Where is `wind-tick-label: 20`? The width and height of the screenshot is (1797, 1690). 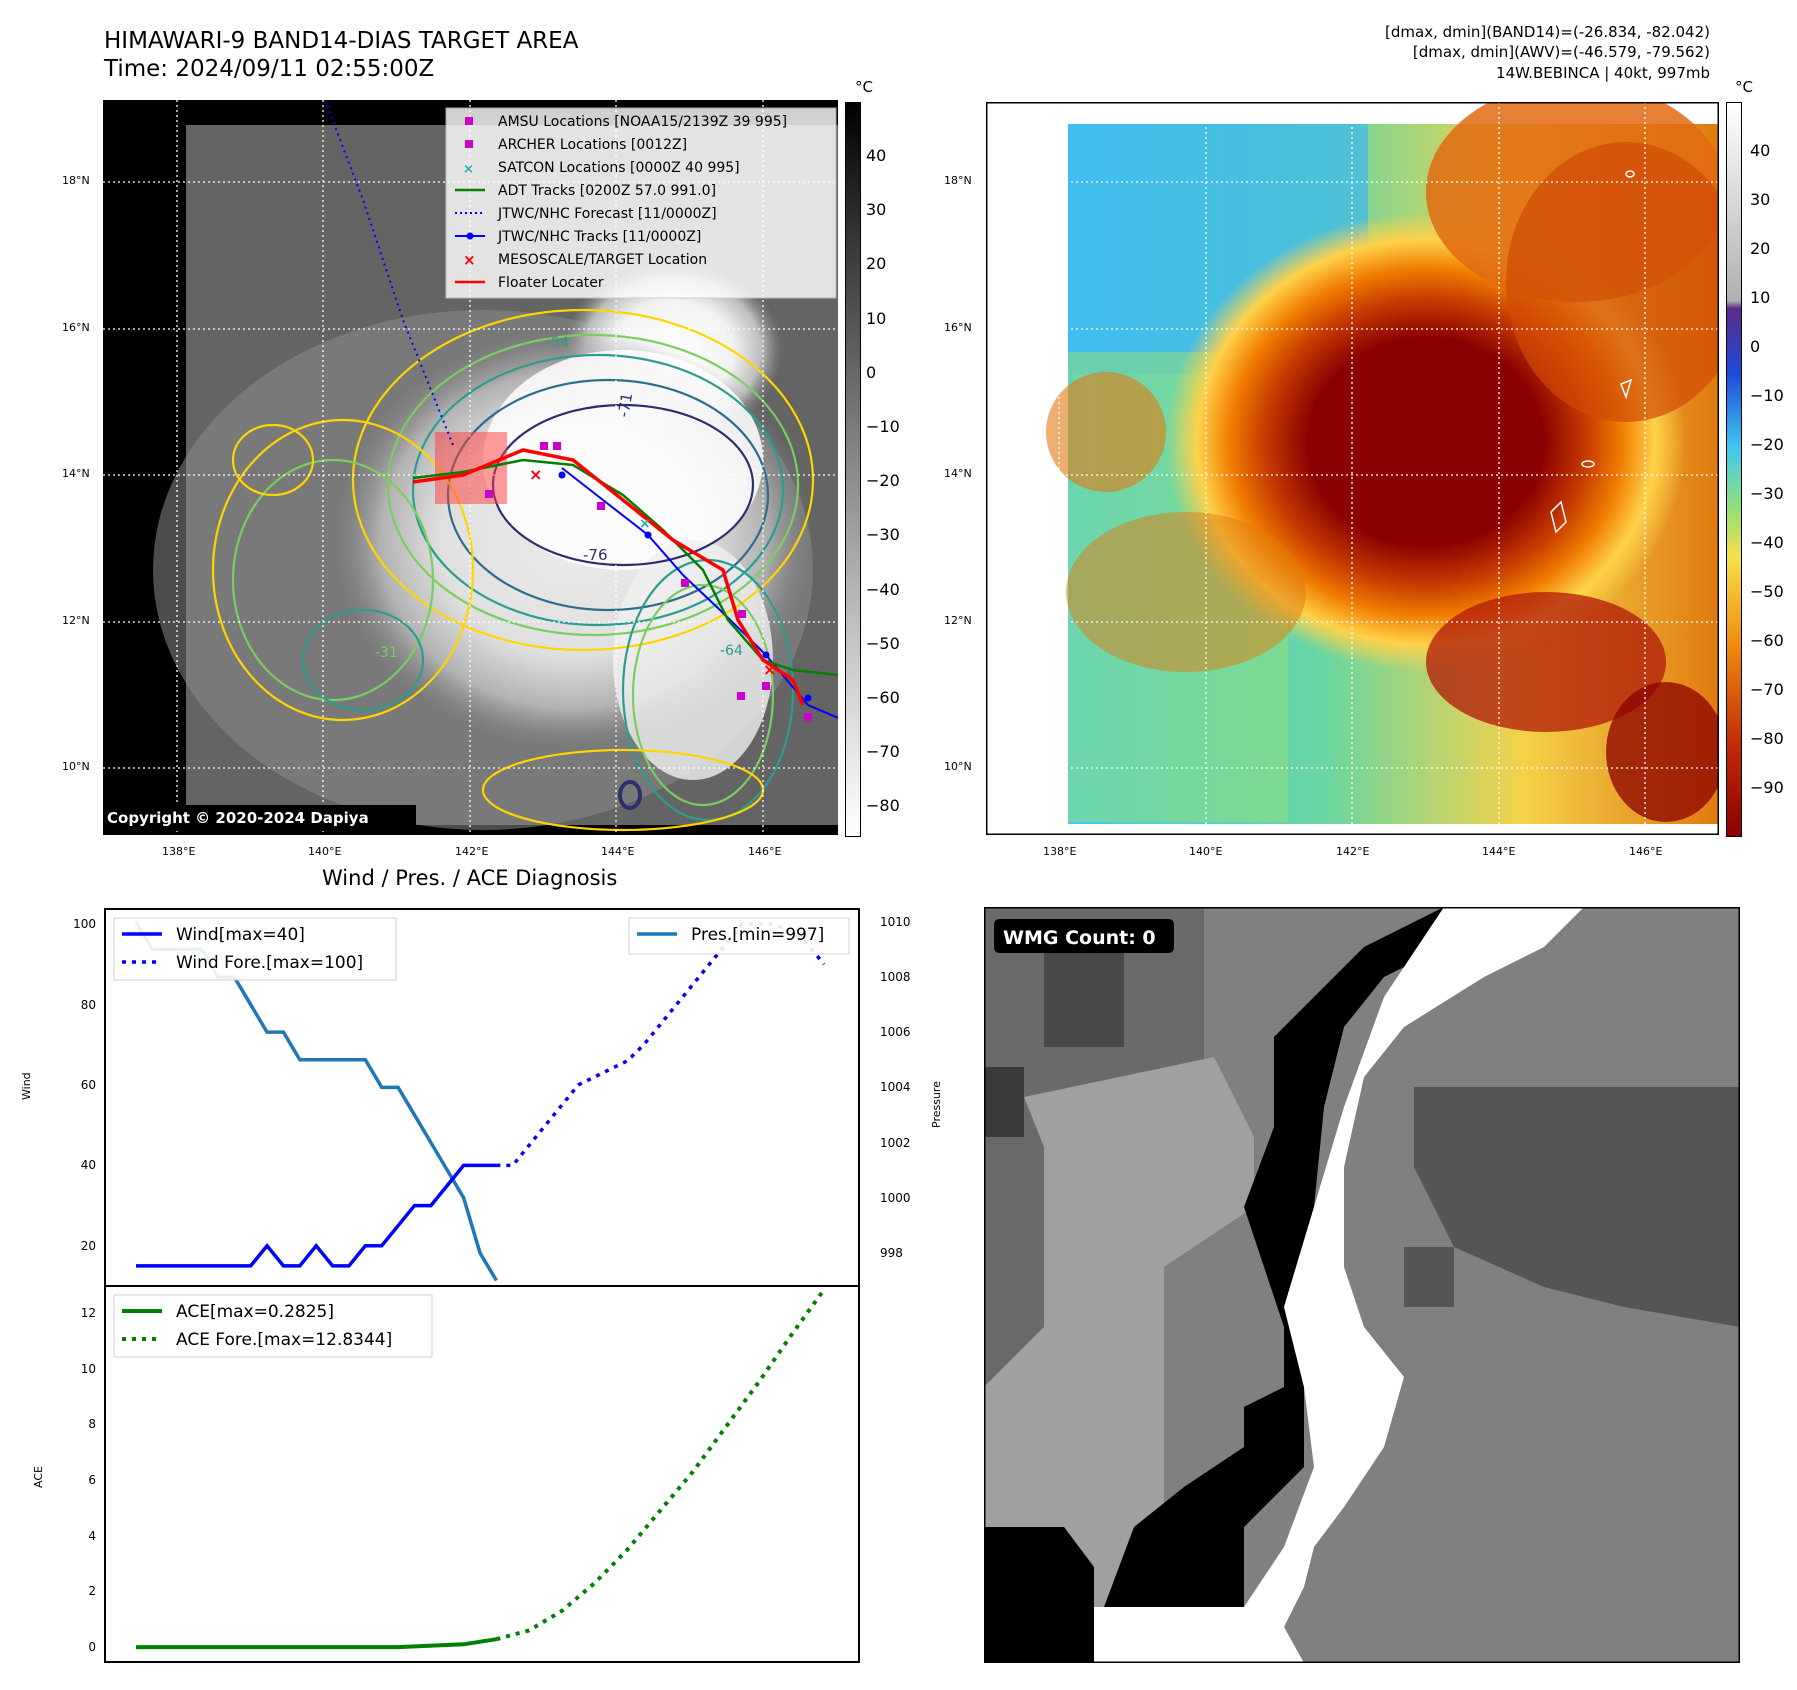
wind-tick-label: 20 is located at coordinates (88, 1245).